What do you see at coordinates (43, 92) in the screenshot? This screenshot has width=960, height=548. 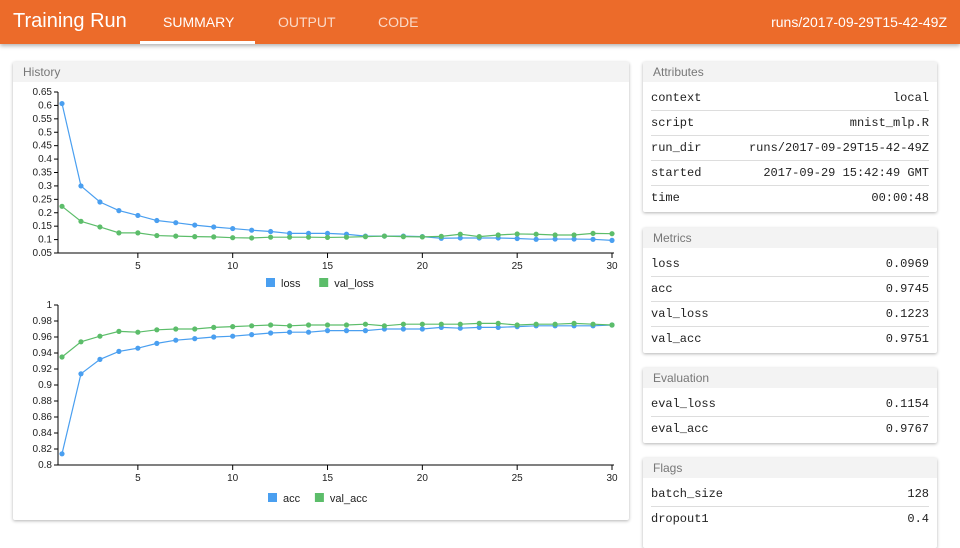 I see `y-tick-label: 0.65` at bounding box center [43, 92].